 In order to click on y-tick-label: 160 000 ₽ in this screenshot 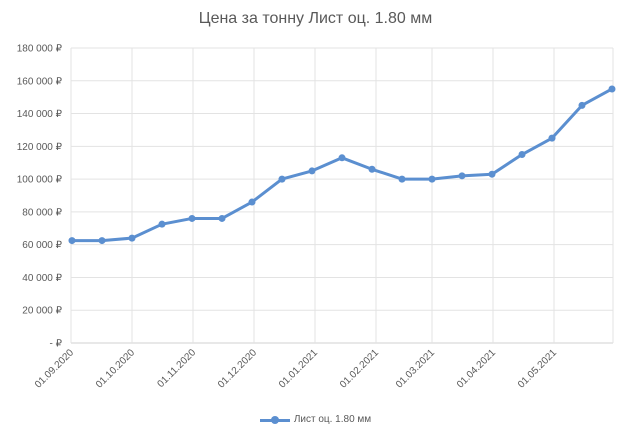, I will do `click(40, 81)`.